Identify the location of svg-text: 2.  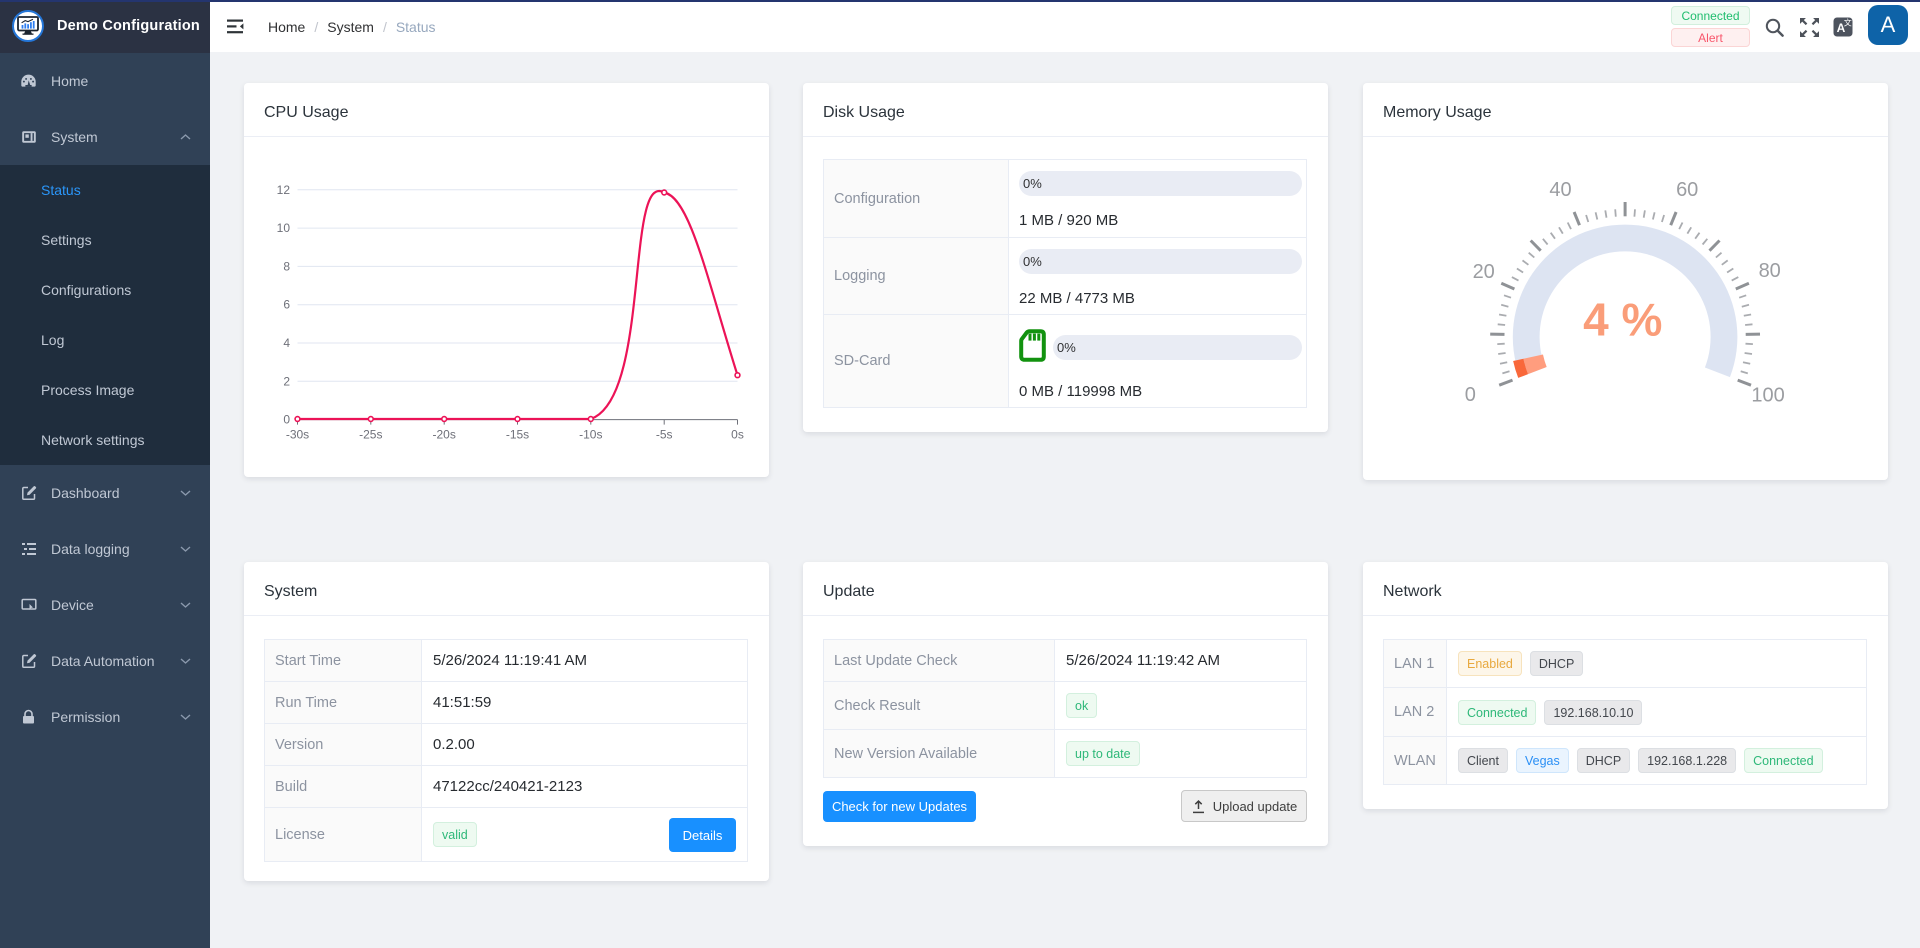
(286, 381).